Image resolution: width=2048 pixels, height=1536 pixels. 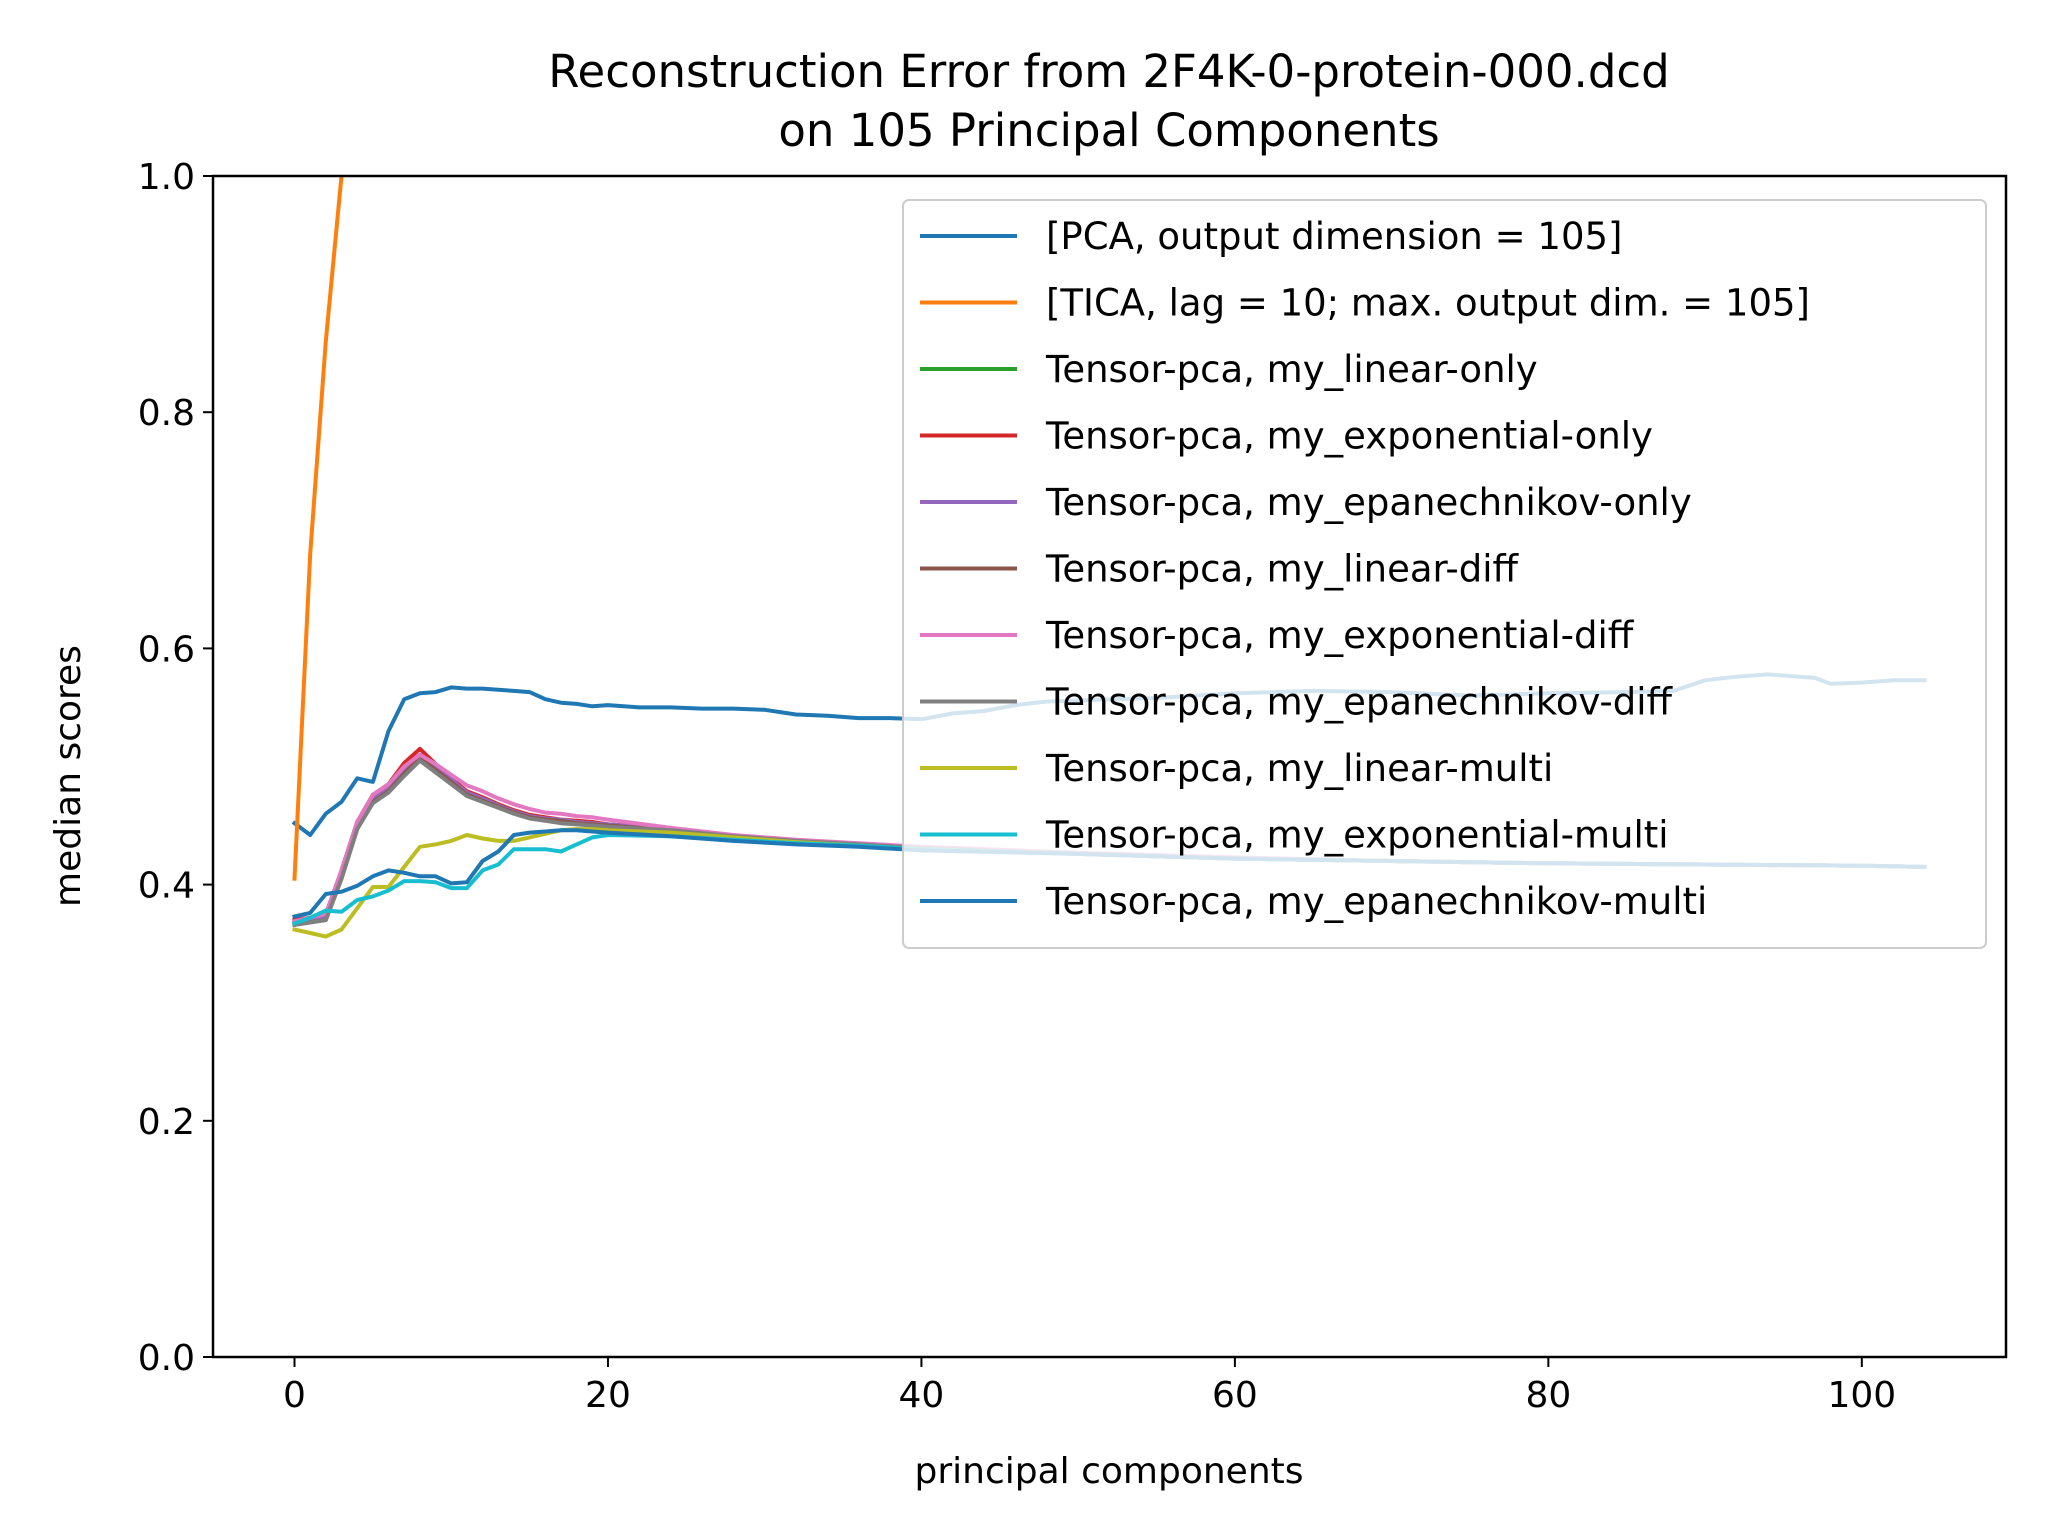 I want to click on legend-label: Tensor-pca, my_exponential-only, so click(x=1349, y=436).